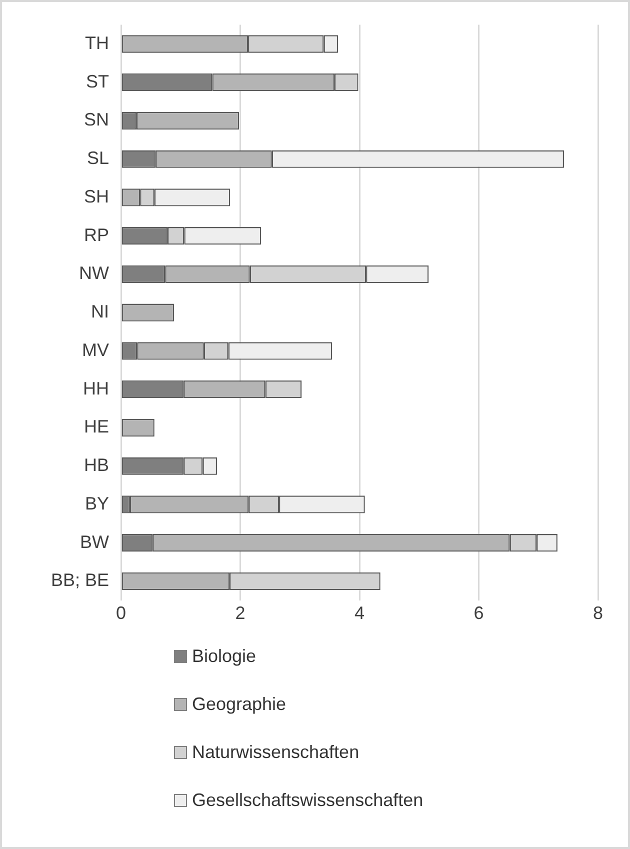 This screenshot has width=630, height=849. Describe the element at coordinates (97, 120) in the screenshot. I see `y-tick-label: SN` at that location.